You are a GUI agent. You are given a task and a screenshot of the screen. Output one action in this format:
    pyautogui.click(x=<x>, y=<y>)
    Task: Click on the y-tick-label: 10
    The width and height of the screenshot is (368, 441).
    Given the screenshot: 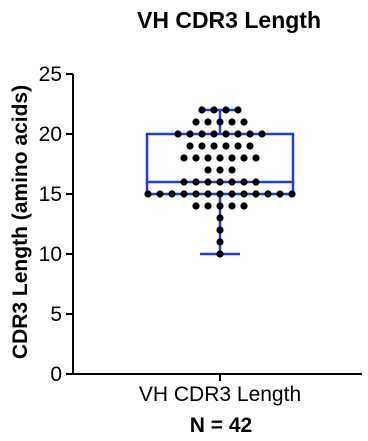 What is the action you would take?
    pyautogui.click(x=50, y=254)
    